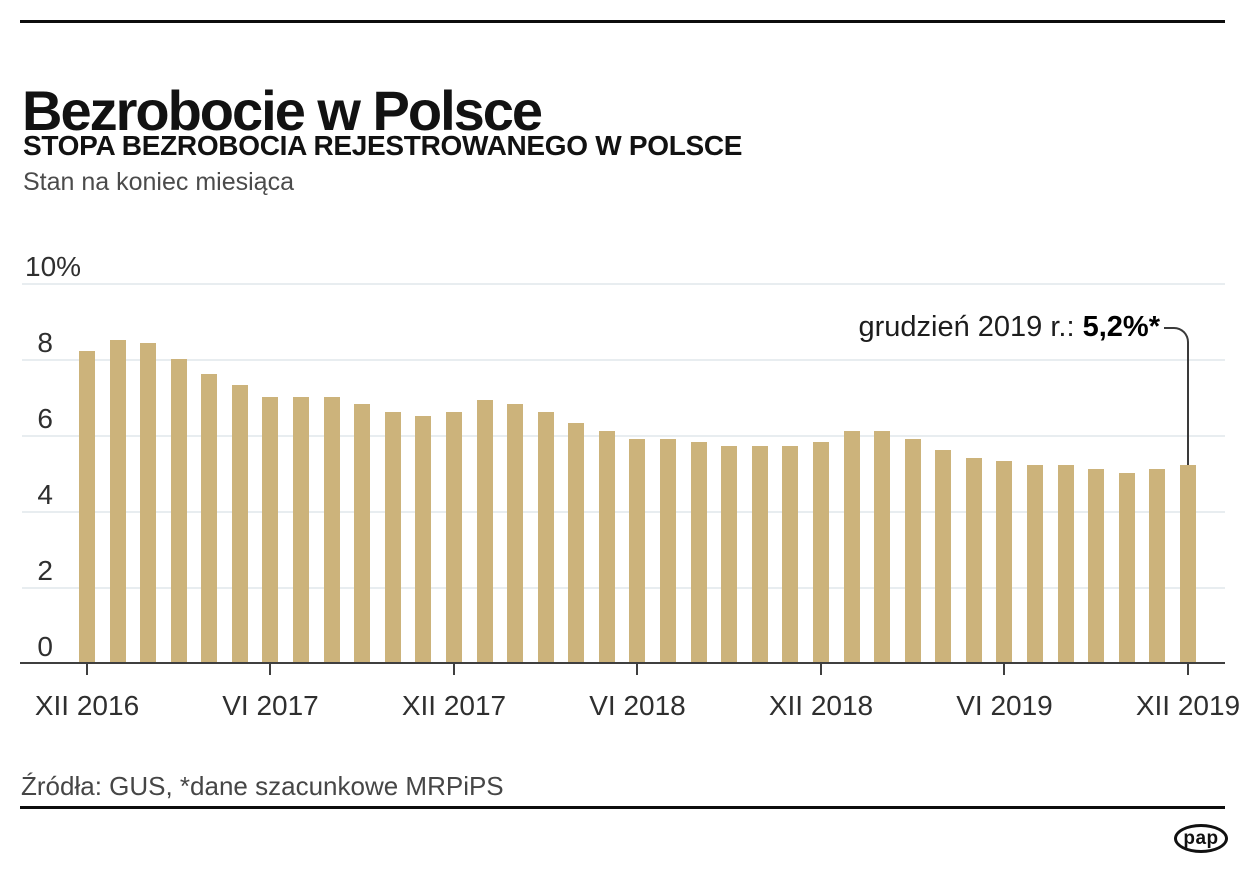 The height and width of the screenshot is (876, 1250). I want to click on bar-VIII-2018, so click(698, 552).